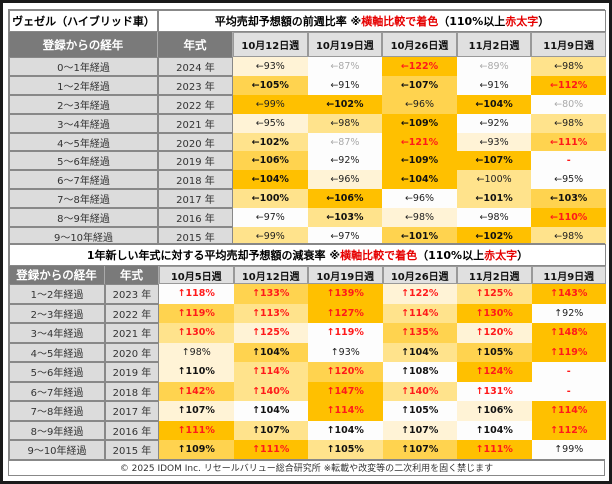  What do you see at coordinates (83, 218) in the screenshot?
I see `row-label-age: 8～9年経過` at bounding box center [83, 218].